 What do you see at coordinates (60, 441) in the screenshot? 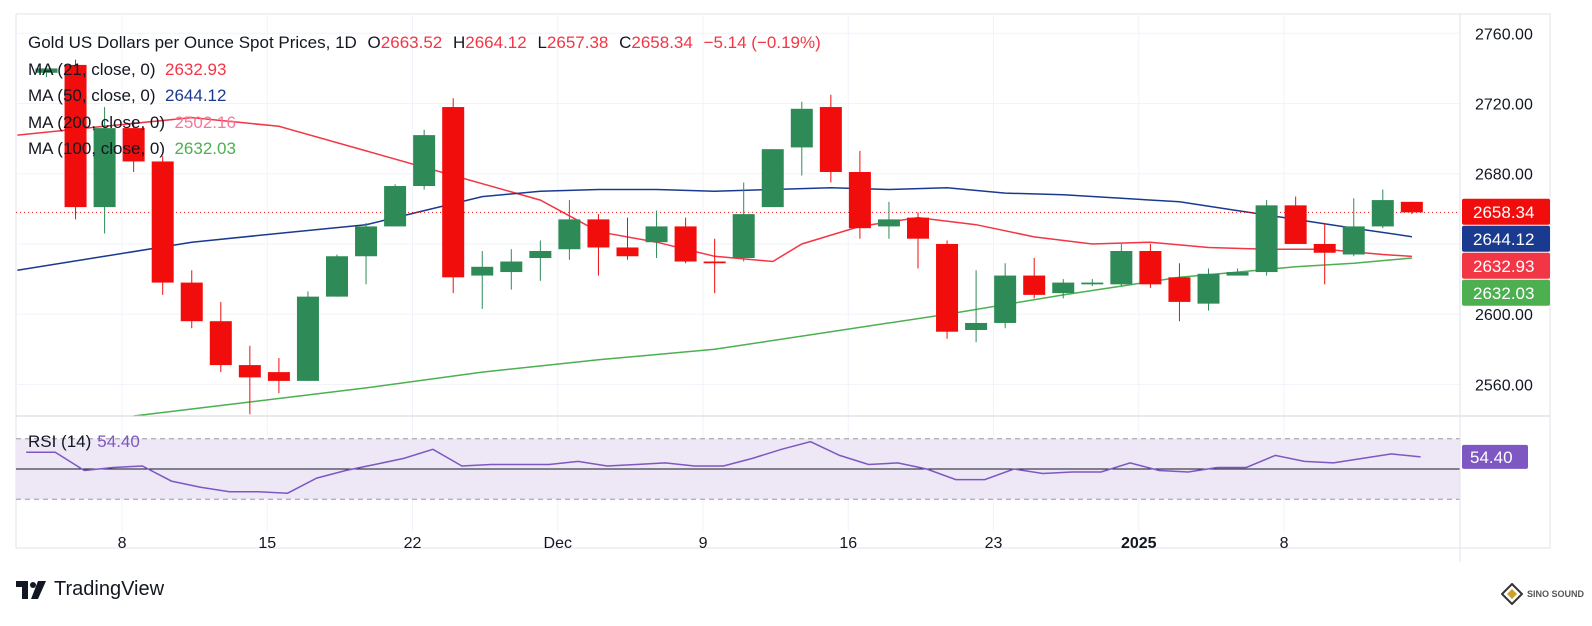
I see `rsi-label: RSI (14)` at bounding box center [60, 441].